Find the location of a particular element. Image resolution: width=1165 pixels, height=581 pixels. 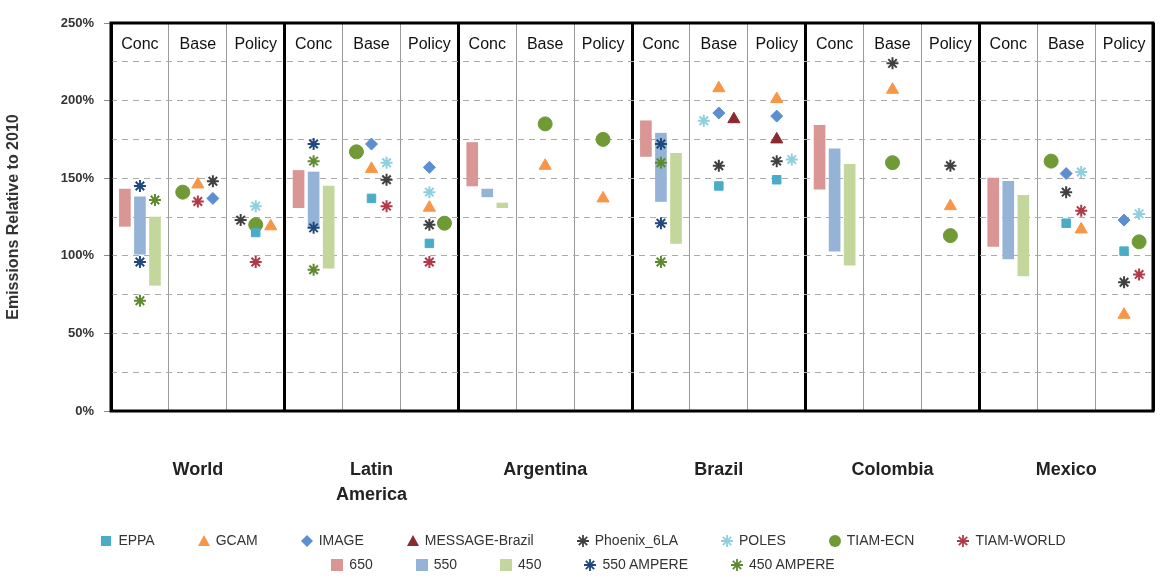

text: World is located at coordinates (198, 468).